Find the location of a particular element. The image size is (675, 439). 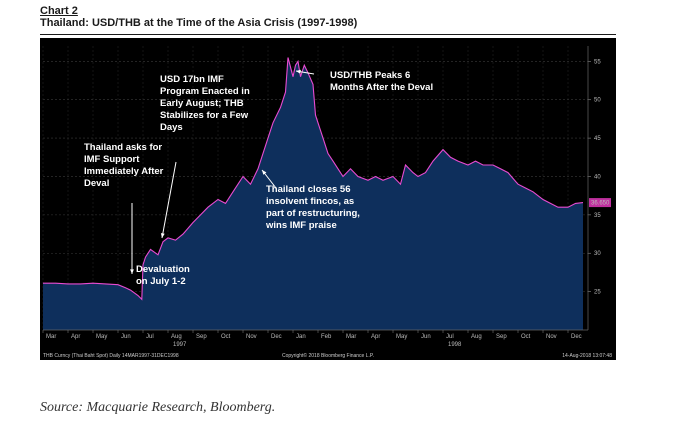

annotation-line: Stabilizes for a Few is located at coordinates (204, 115).